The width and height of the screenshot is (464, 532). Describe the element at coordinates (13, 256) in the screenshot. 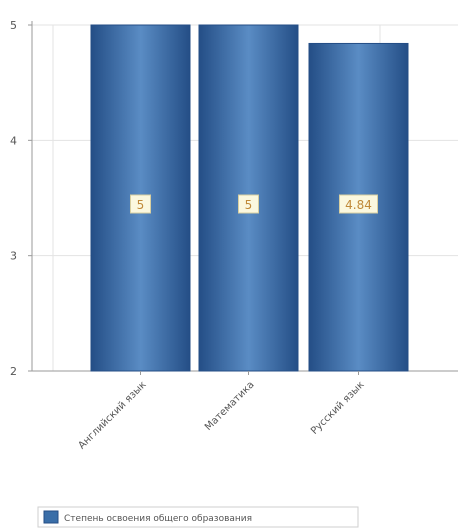

I see `y-tick-label: 3` at that location.